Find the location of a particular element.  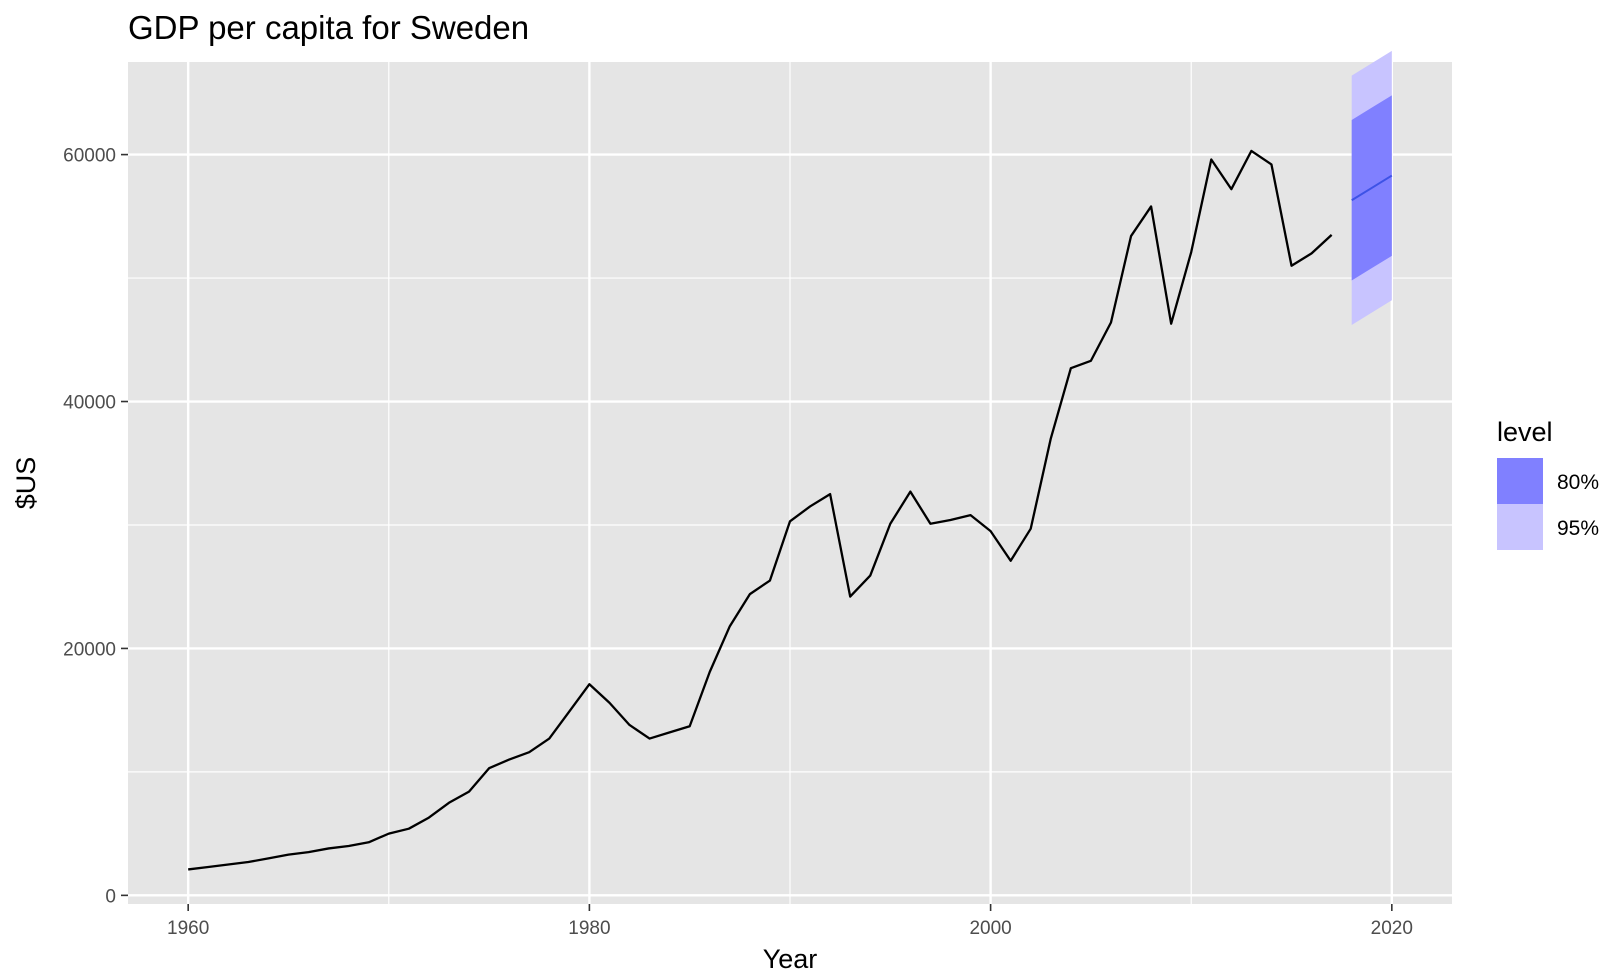

x-axis-title: Year is located at coordinates (790, 959).